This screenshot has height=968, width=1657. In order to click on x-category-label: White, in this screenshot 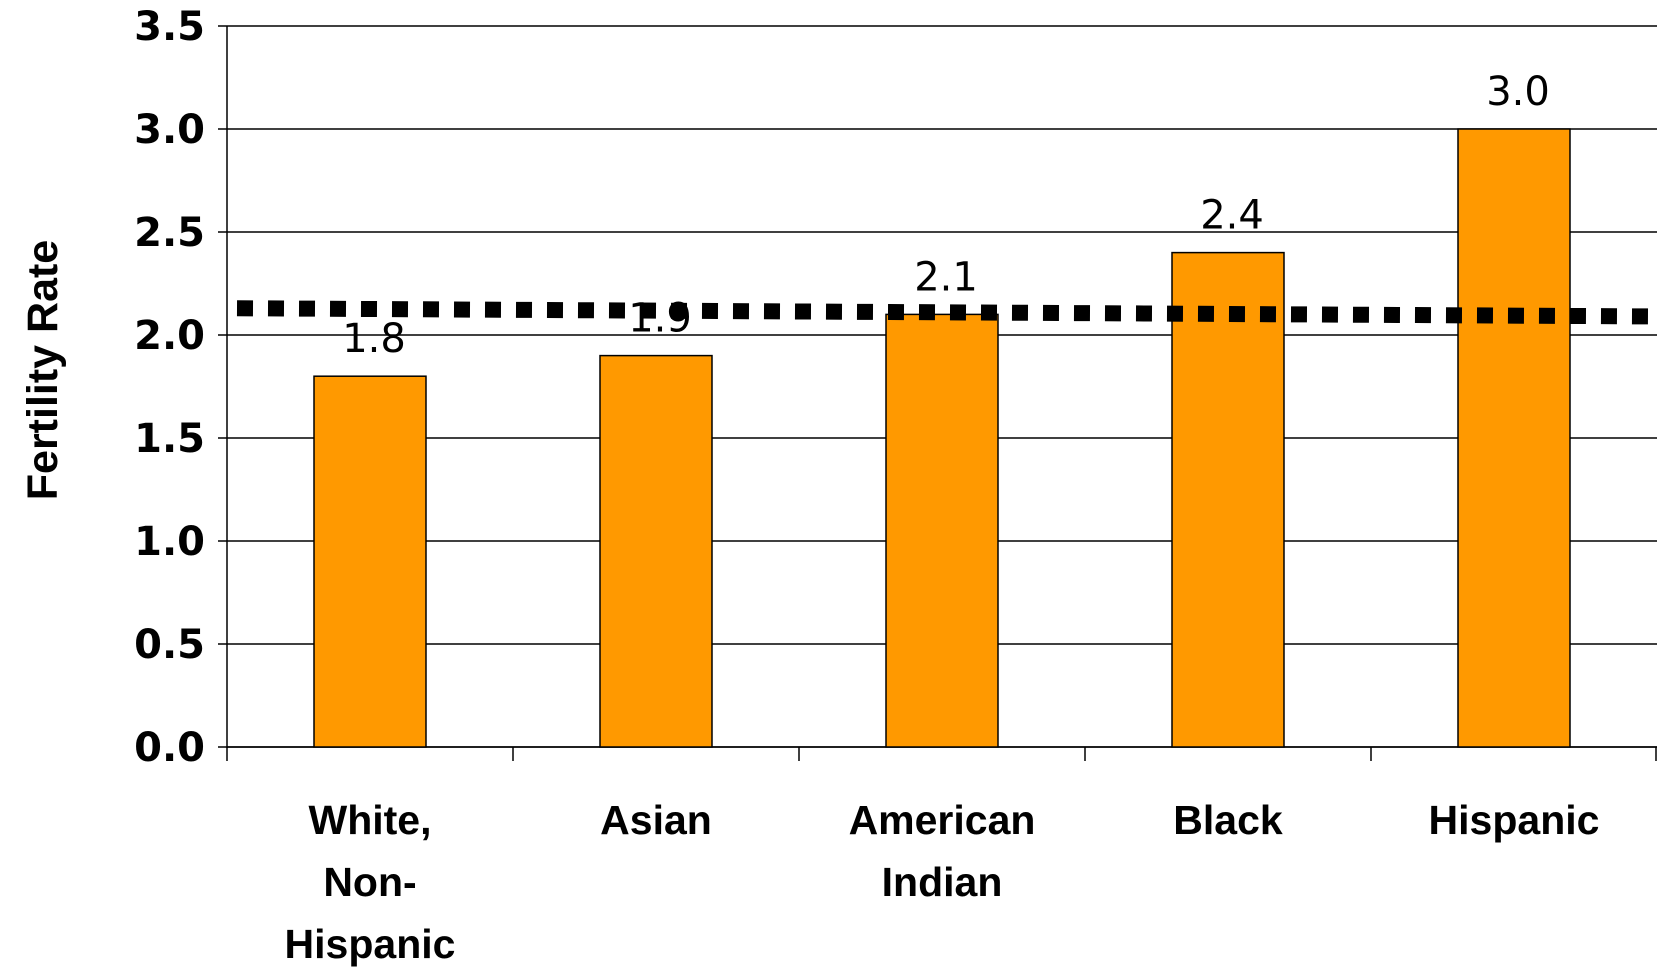, I will do `click(370, 820)`.